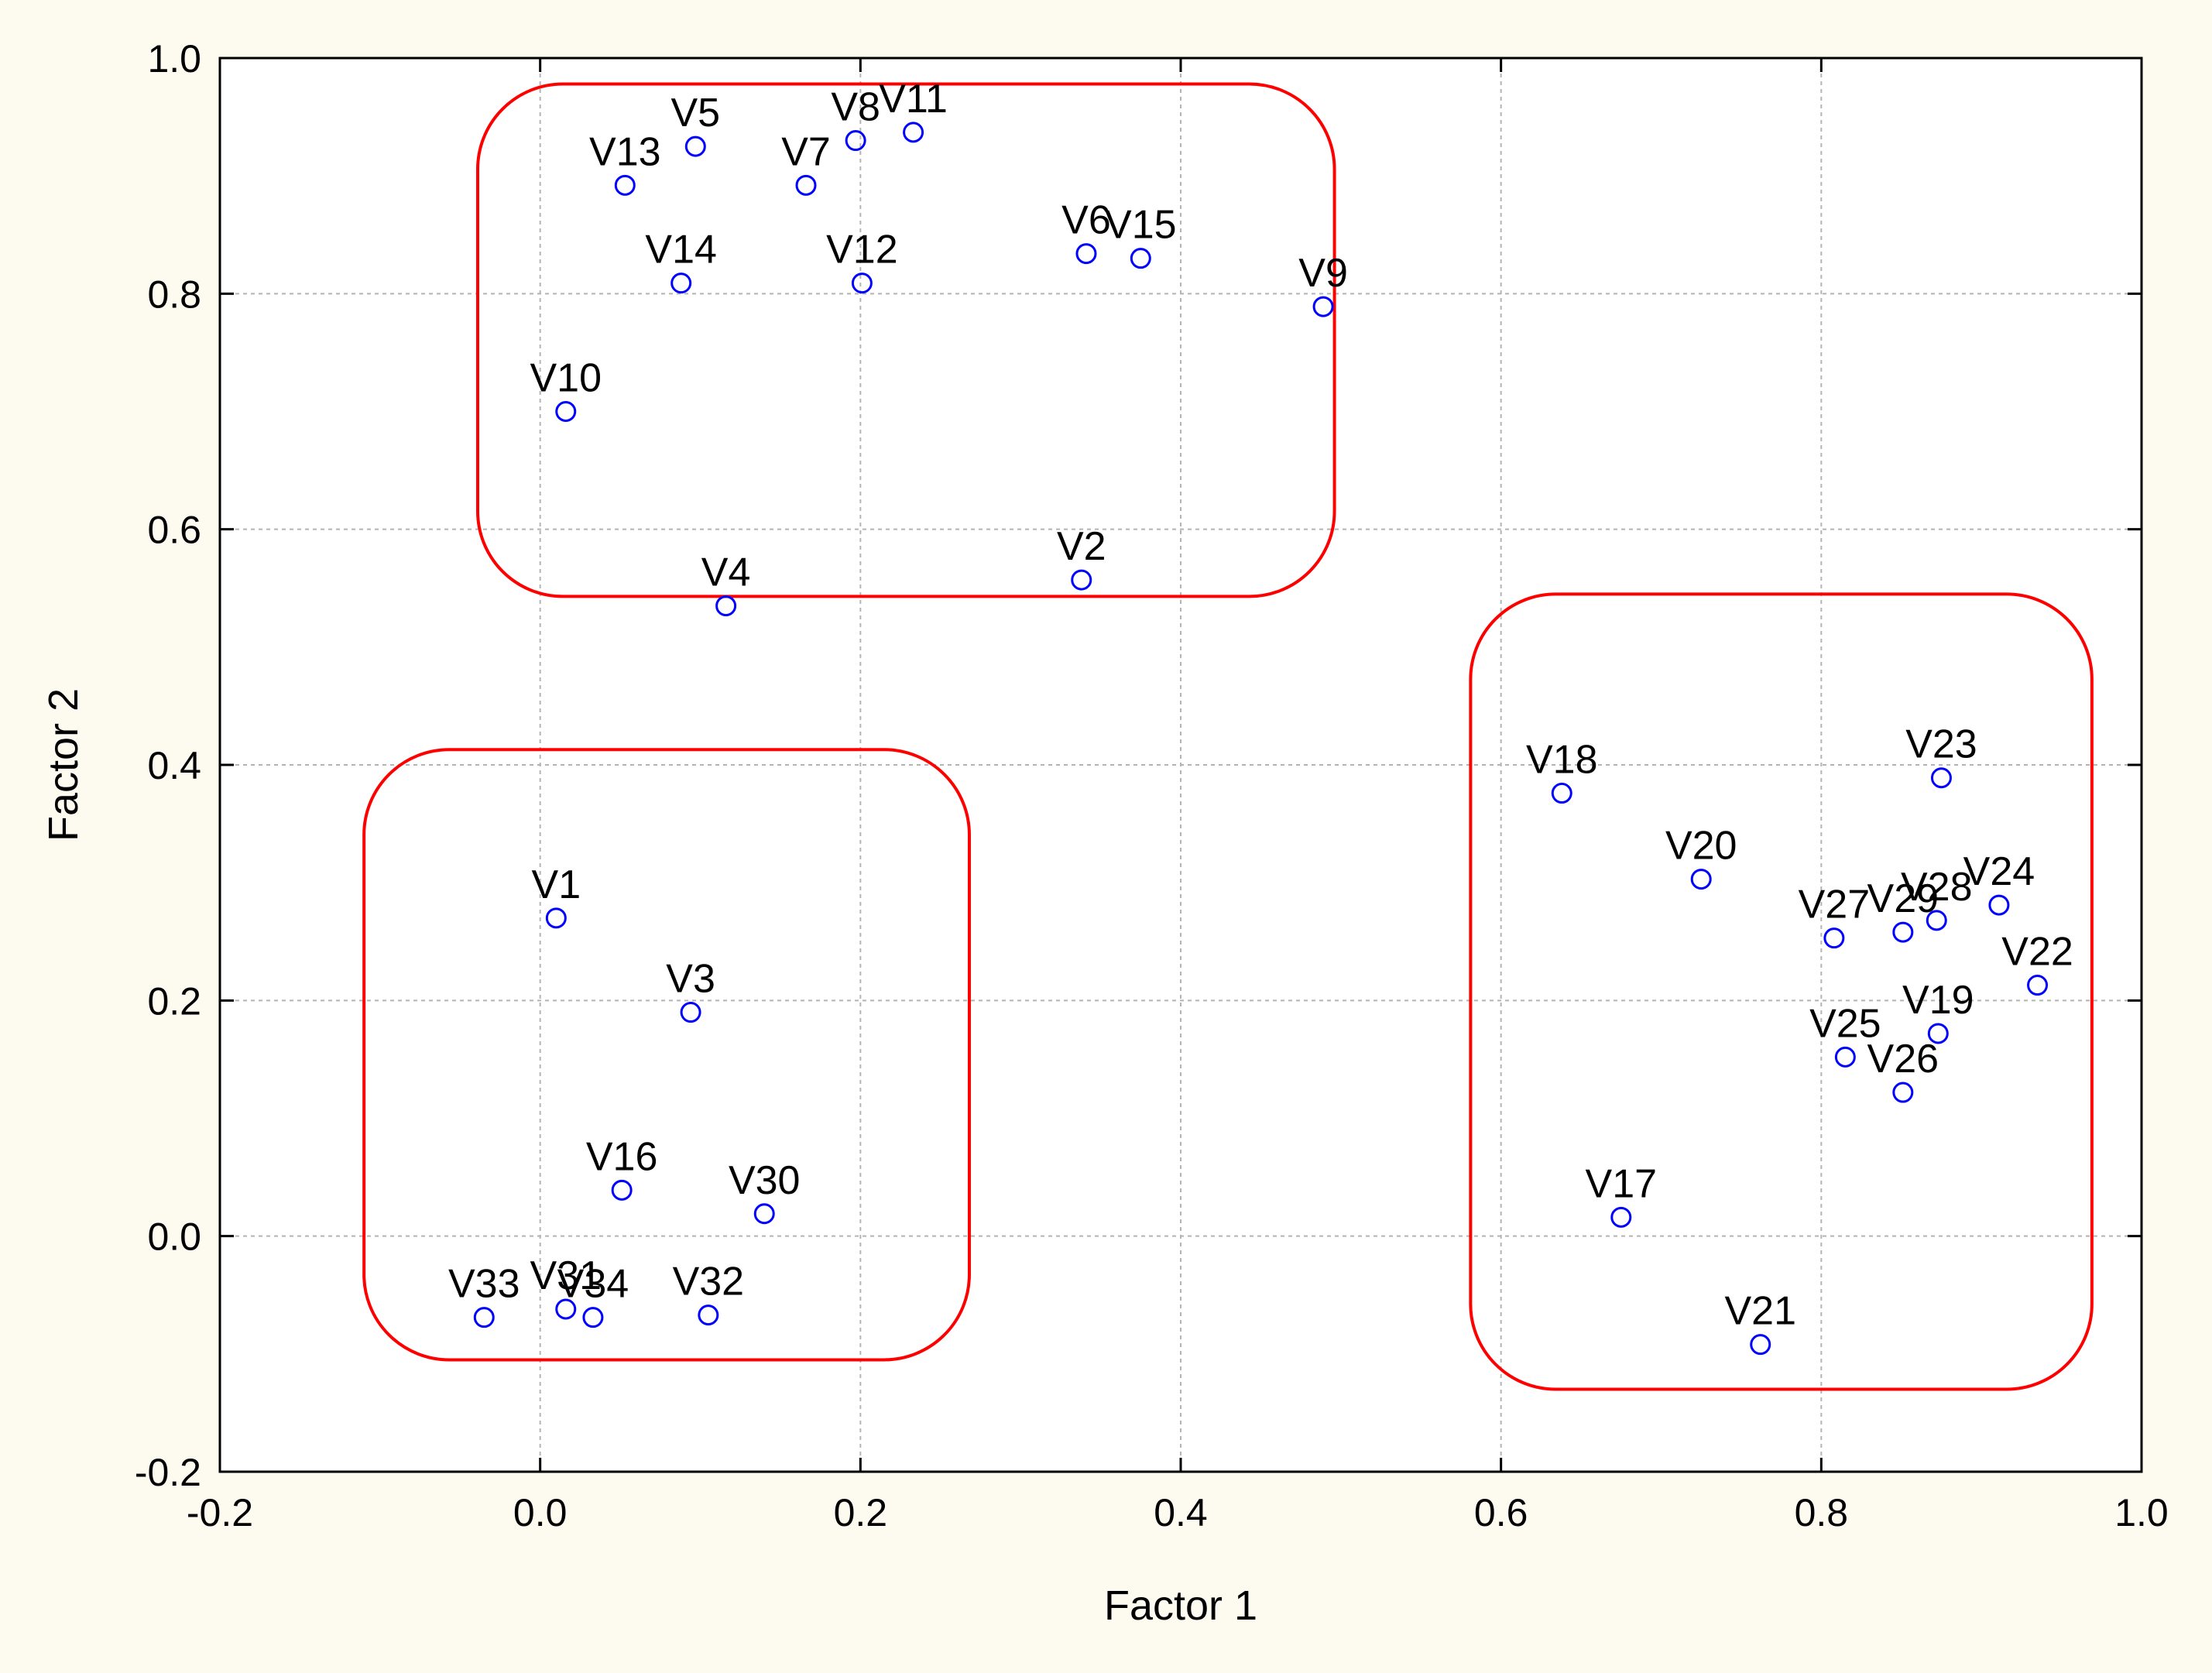 This screenshot has height=1673, width=2212. What do you see at coordinates (862, 250) in the screenshot?
I see `point-label: V12` at bounding box center [862, 250].